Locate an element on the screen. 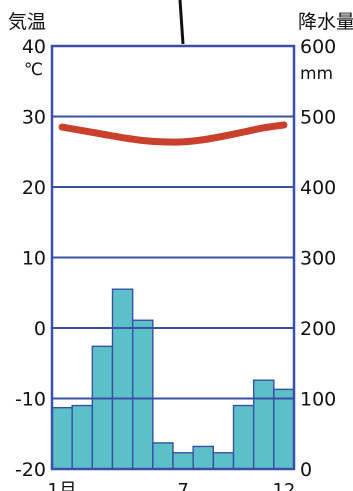 This screenshot has height=491, width=353. right-axis-unit: mm is located at coordinates (316, 74).